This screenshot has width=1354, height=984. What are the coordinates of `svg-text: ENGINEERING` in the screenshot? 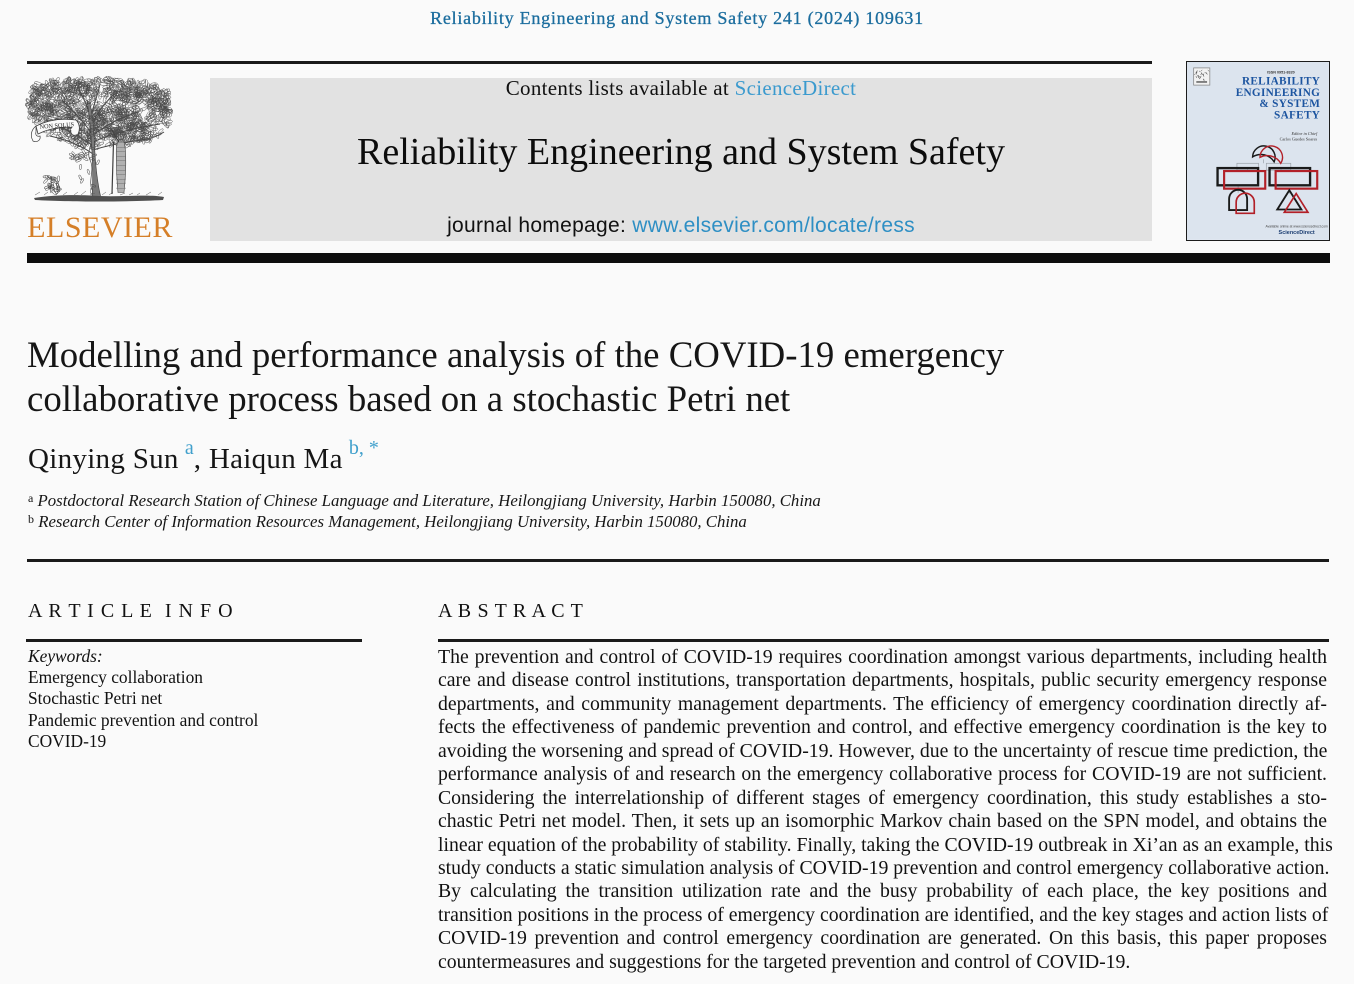 It's located at (1278, 93).